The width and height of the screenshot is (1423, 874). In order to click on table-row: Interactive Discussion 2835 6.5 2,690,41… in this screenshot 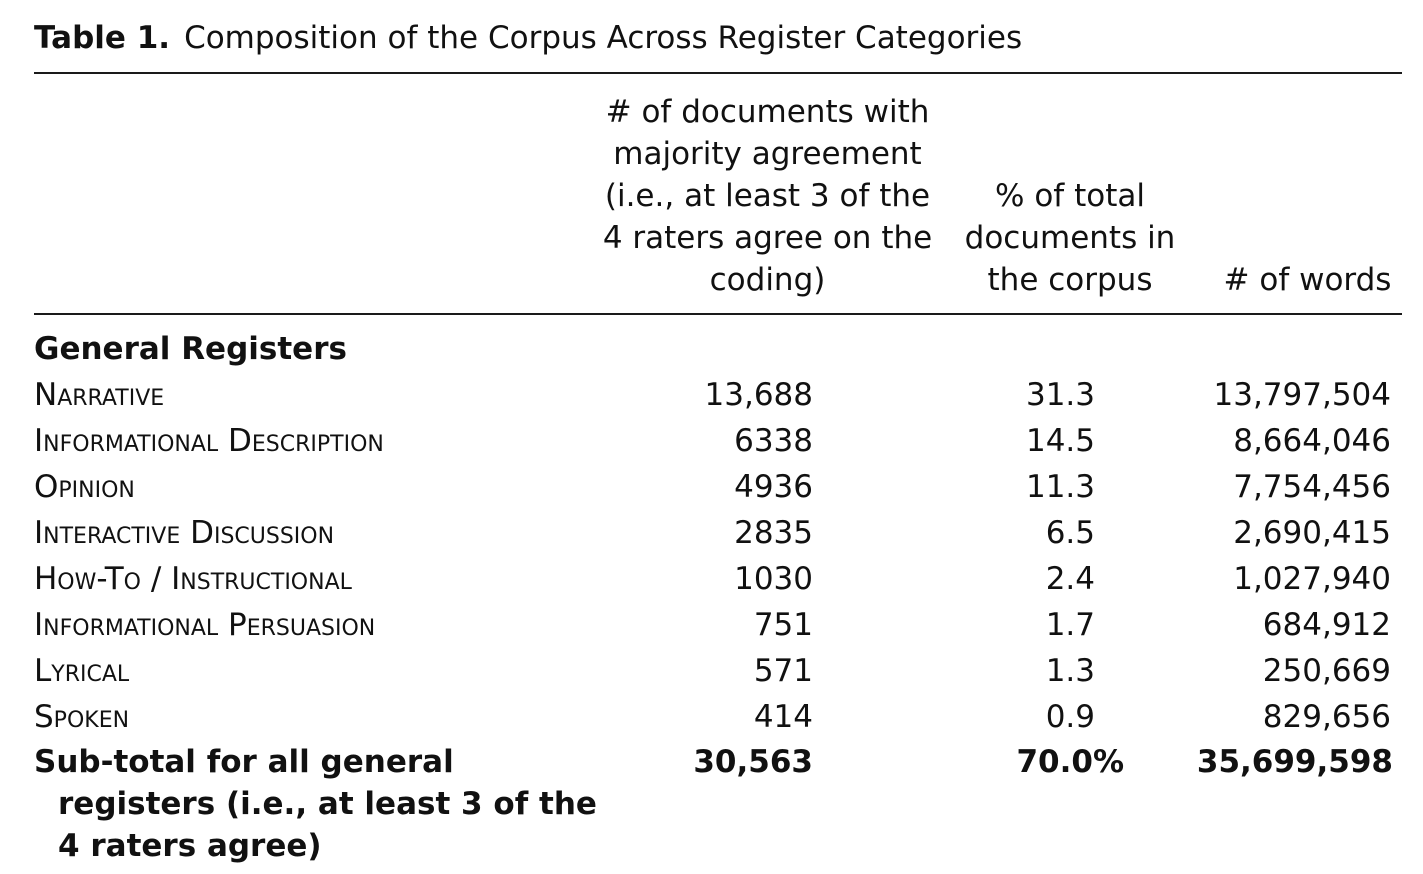, I will do `click(711, 535)`.